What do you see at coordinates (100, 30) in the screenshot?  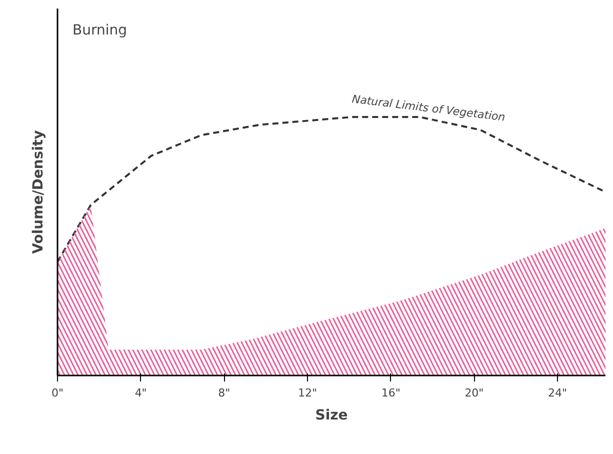 I see `text: Burning` at bounding box center [100, 30].